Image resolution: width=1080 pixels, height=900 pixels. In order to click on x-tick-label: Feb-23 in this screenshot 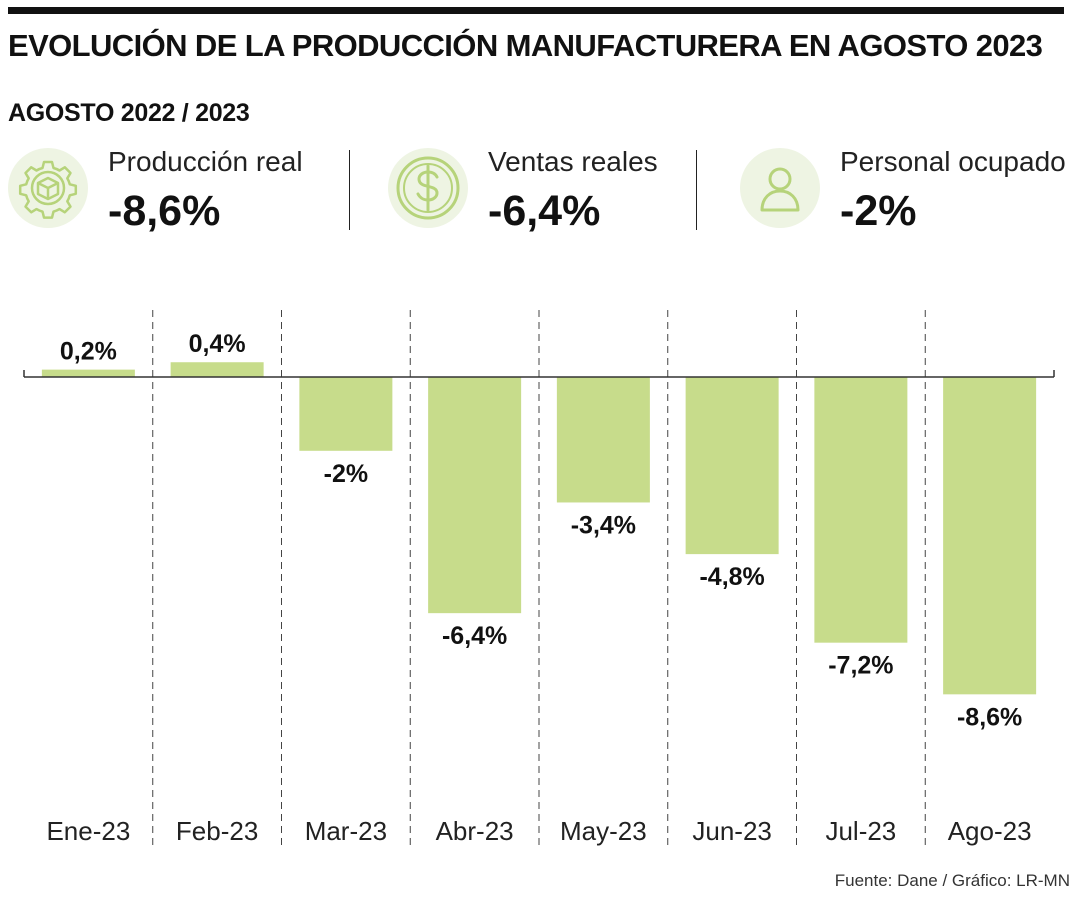, I will do `click(217, 831)`.